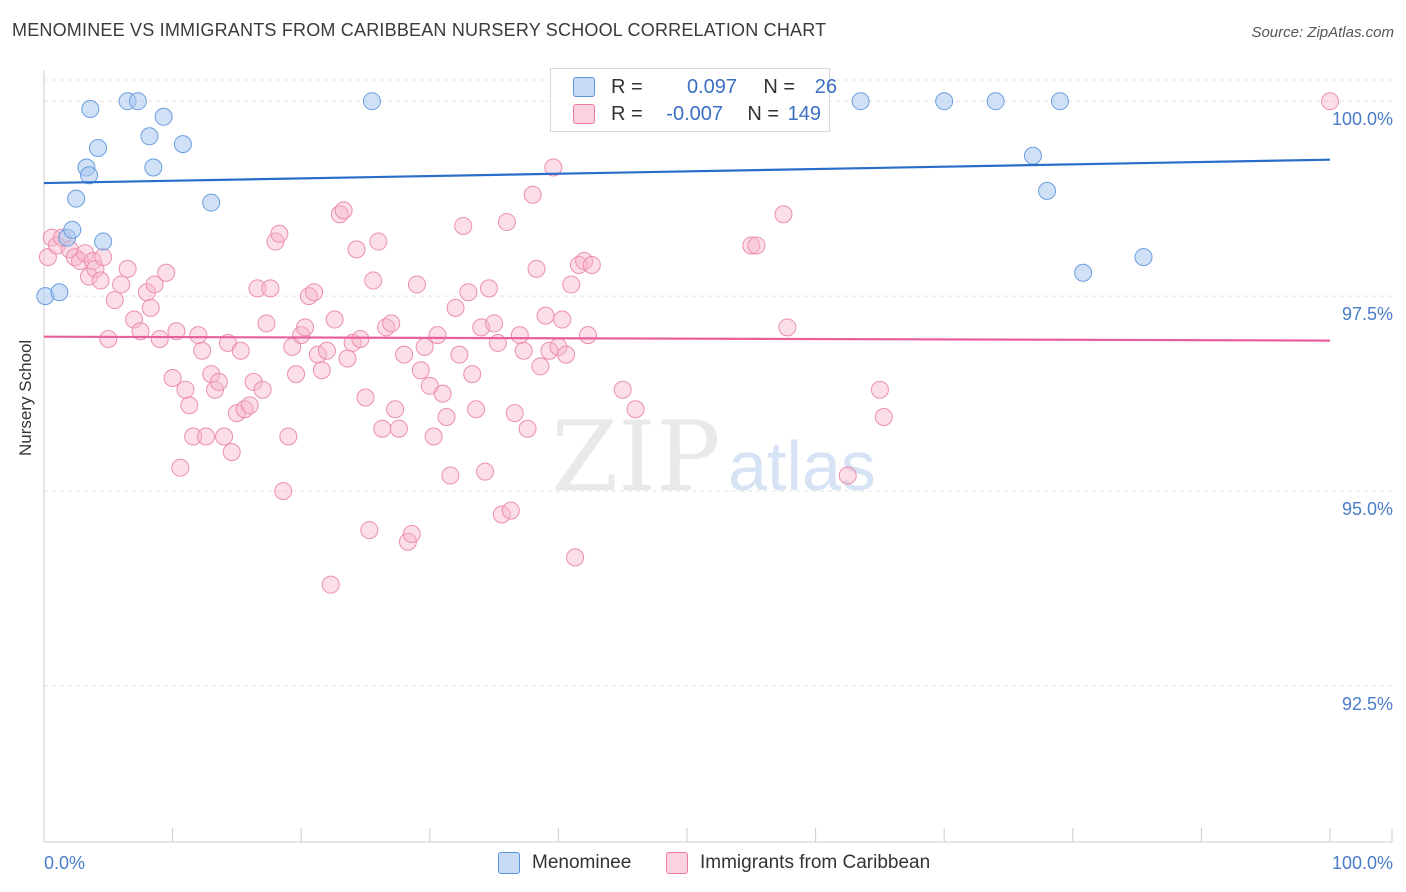 The image size is (1406, 892). What do you see at coordinates (802, 466) in the screenshot?
I see `watermark-atlas: atlas` at bounding box center [802, 466].